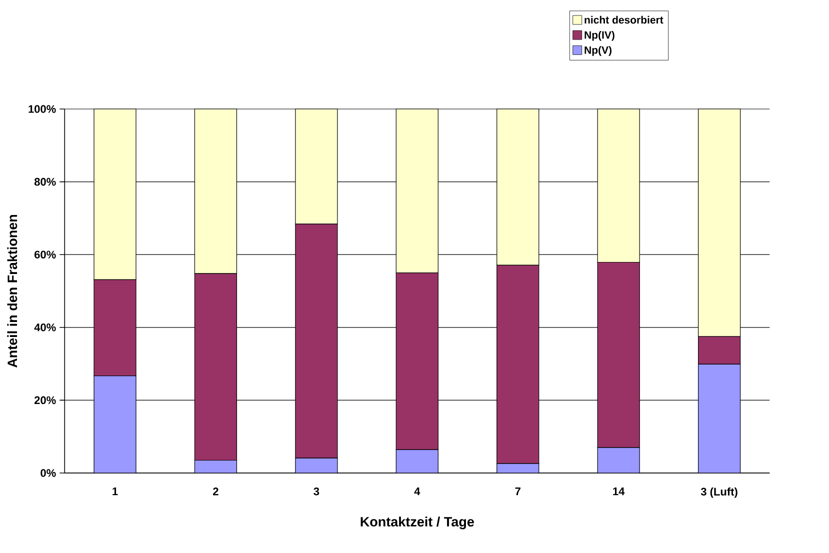  I want to click on y-tick-label: 20%, so click(45, 400).